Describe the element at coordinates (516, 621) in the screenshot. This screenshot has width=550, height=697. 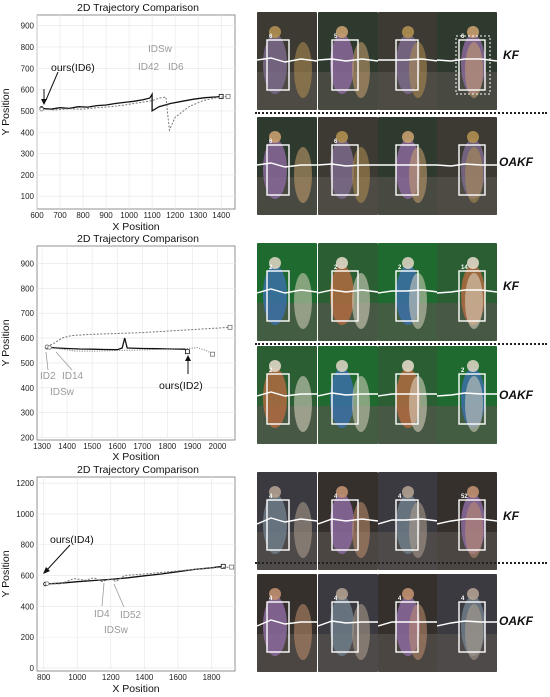
I see `method-label-oakf-3: OAKF` at that location.